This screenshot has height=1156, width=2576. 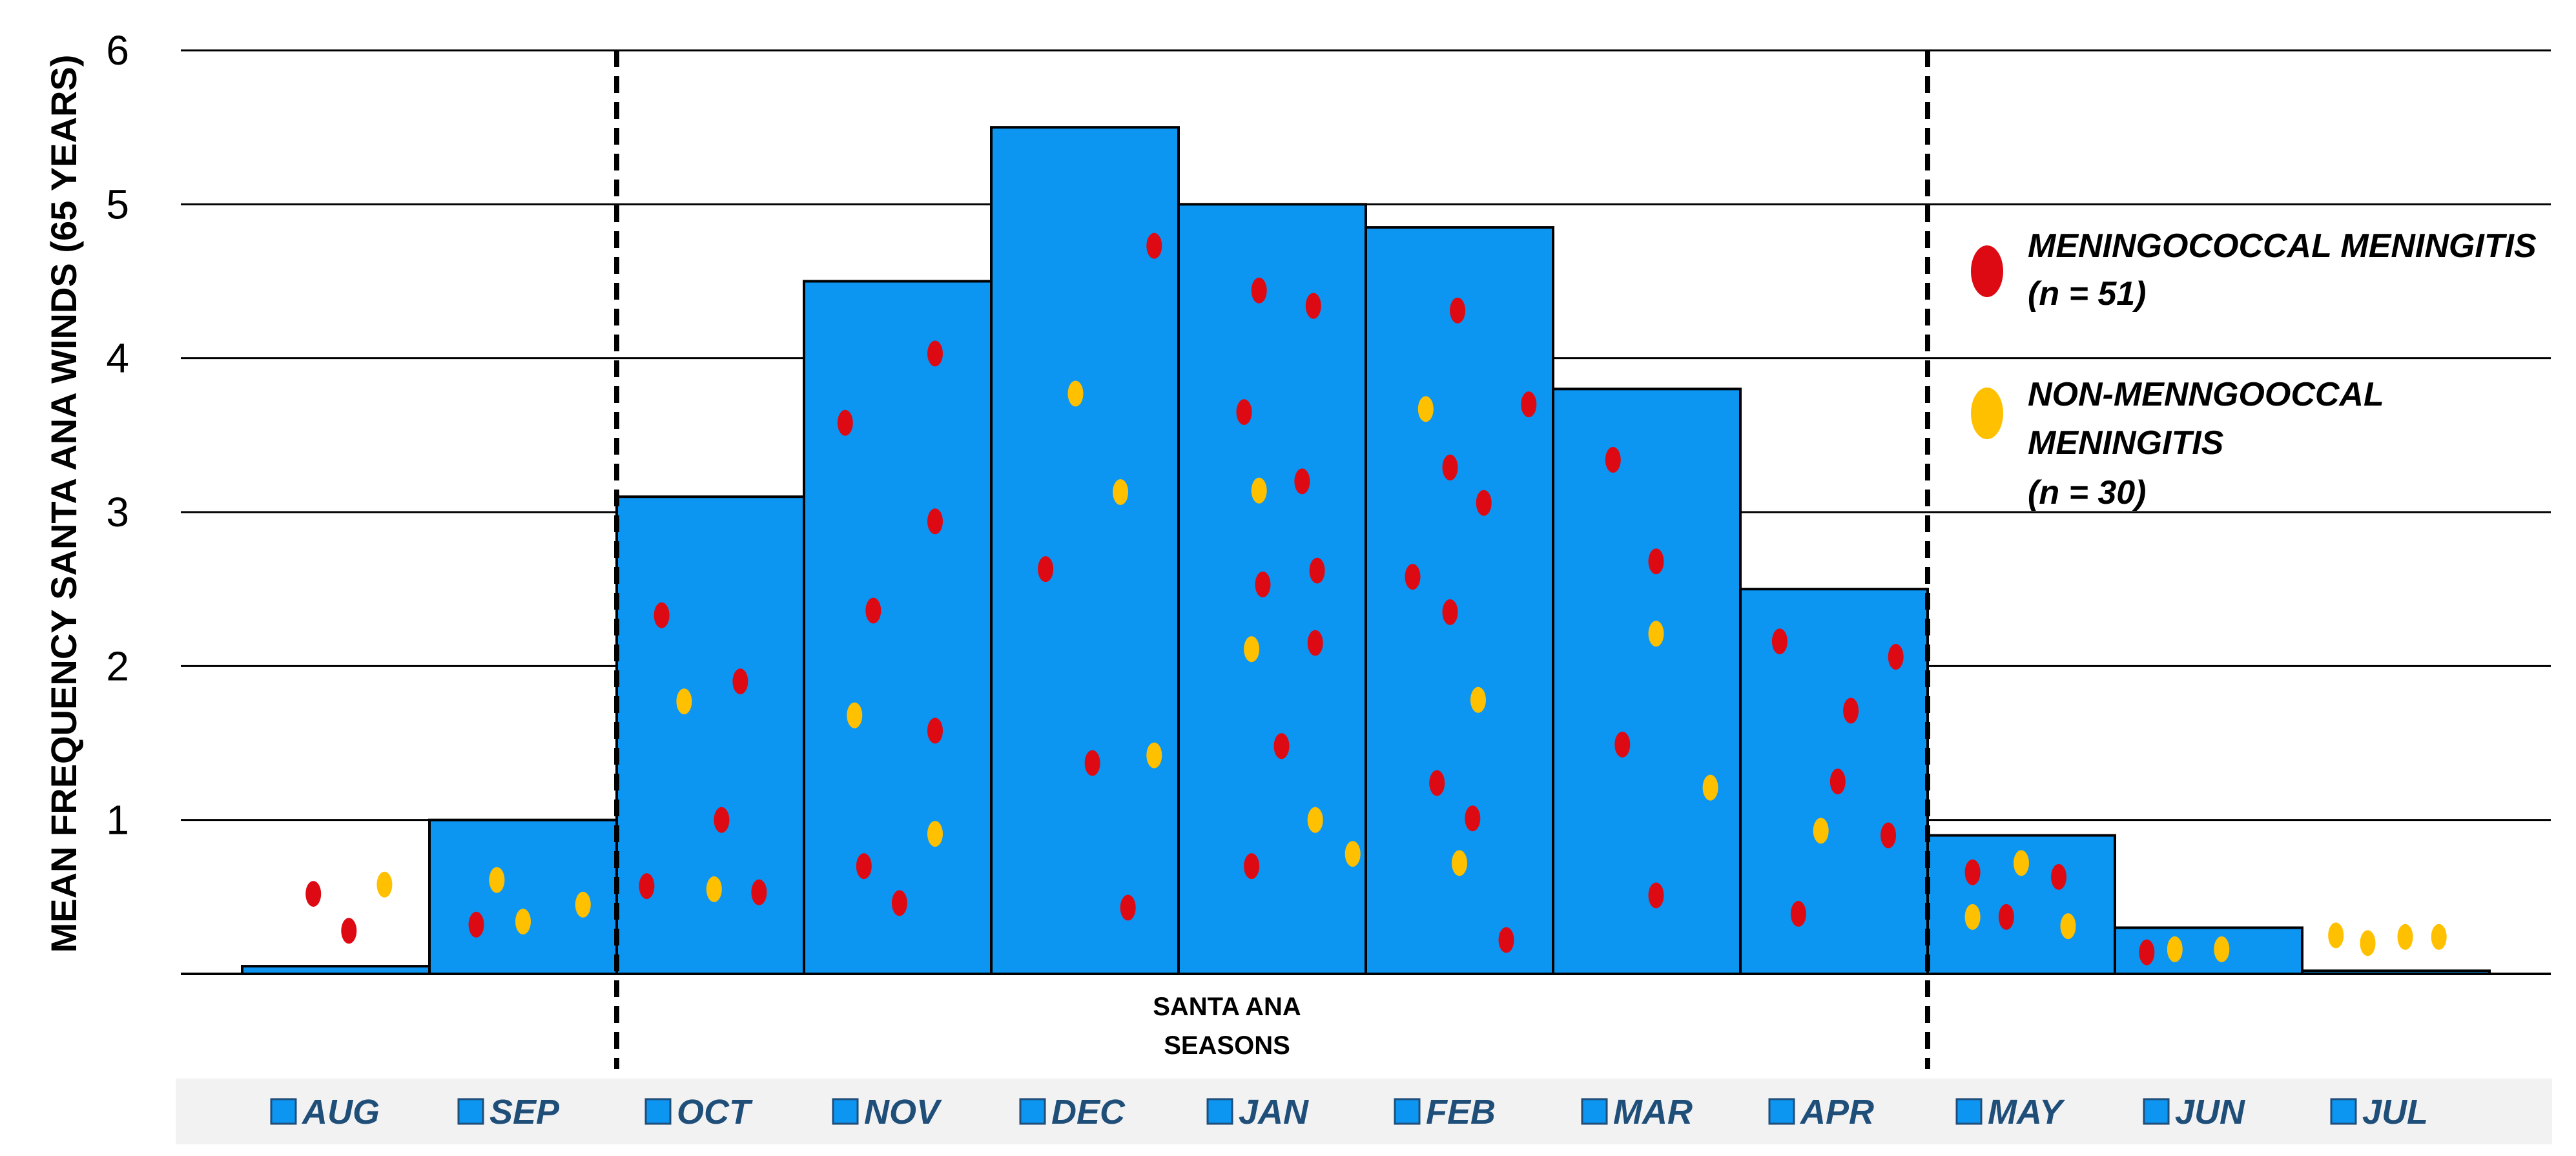 I want to click on bar-nov, so click(x=898, y=627).